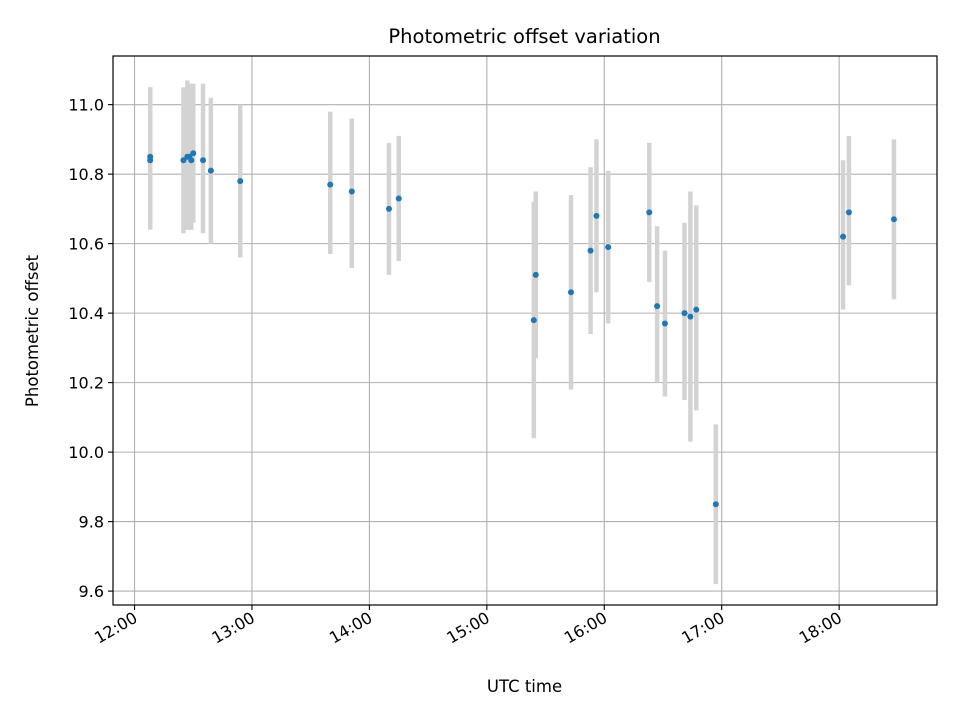  I want to click on y-tick-label: 10.6, so click(86, 244).